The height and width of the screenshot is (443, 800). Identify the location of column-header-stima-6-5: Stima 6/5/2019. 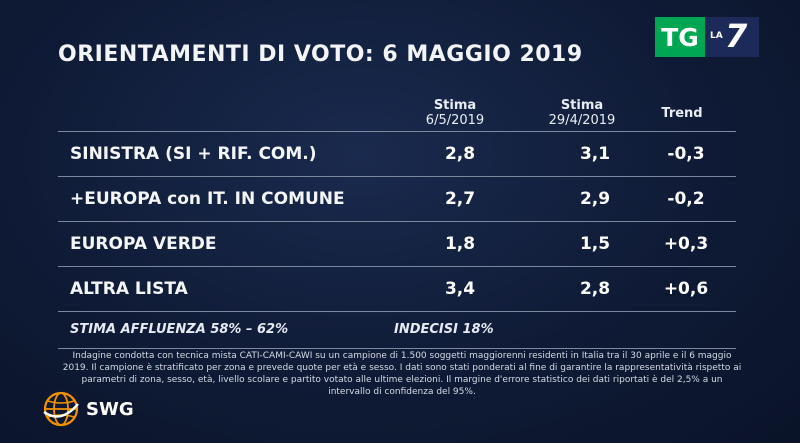
(455, 113).